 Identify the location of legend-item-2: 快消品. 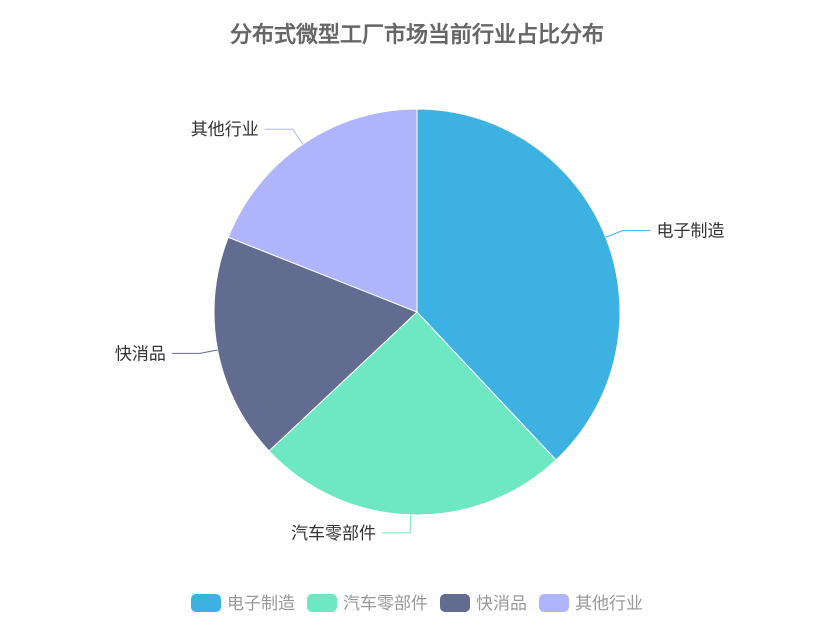
(483, 604).